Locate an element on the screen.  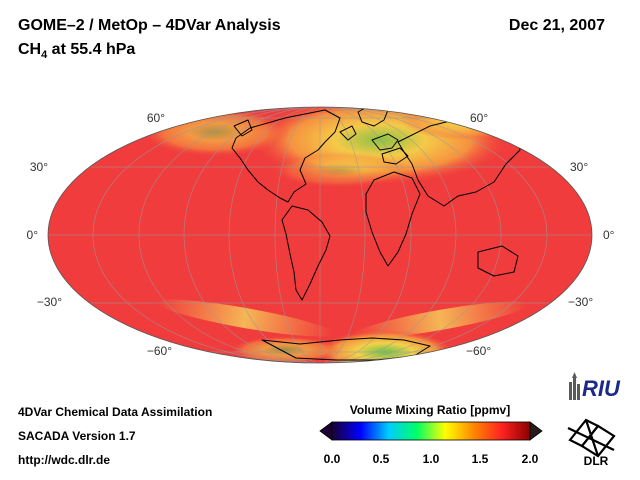
map-subtitle: CH4 at 55.4 hPa is located at coordinates (76, 51).